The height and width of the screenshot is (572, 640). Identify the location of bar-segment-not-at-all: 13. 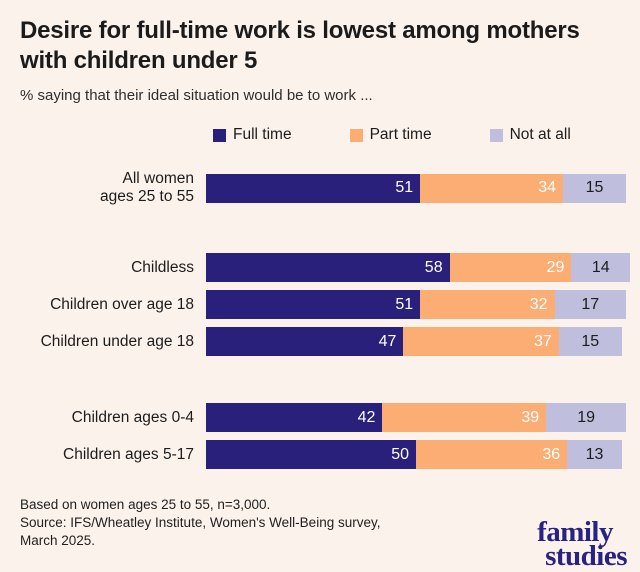
(594, 454).